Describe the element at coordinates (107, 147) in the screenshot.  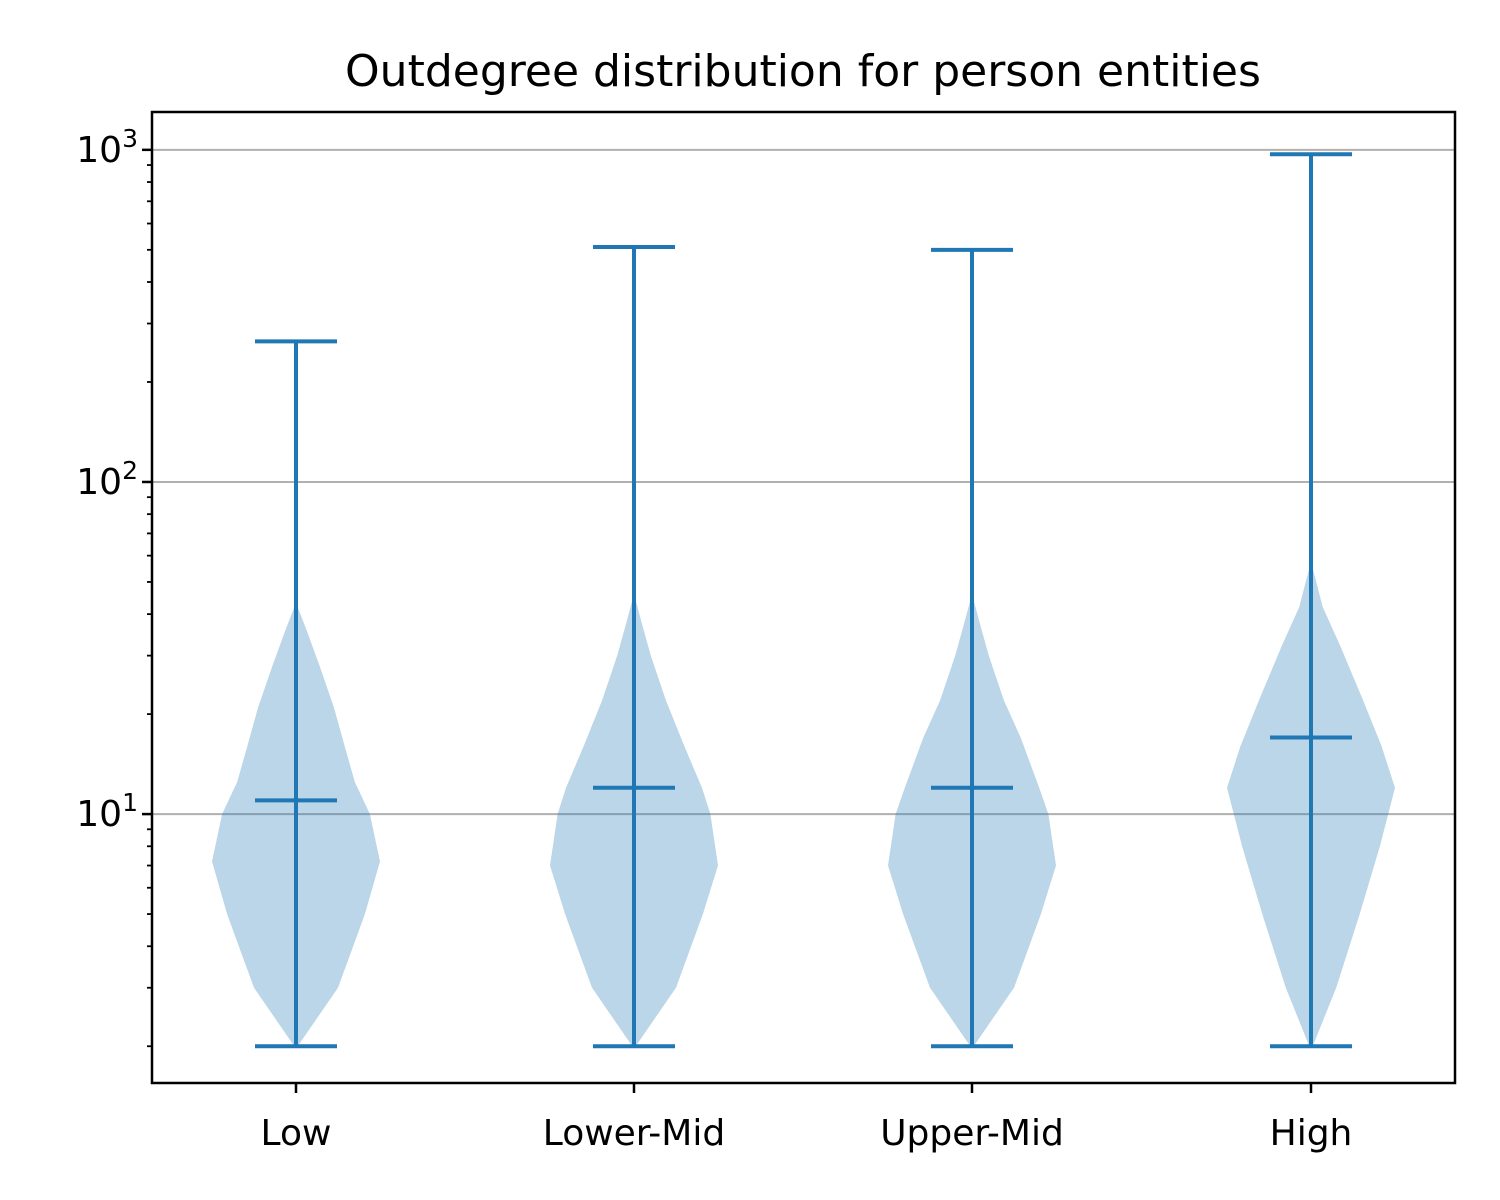
I see `y-tick-label: 10³` at that location.